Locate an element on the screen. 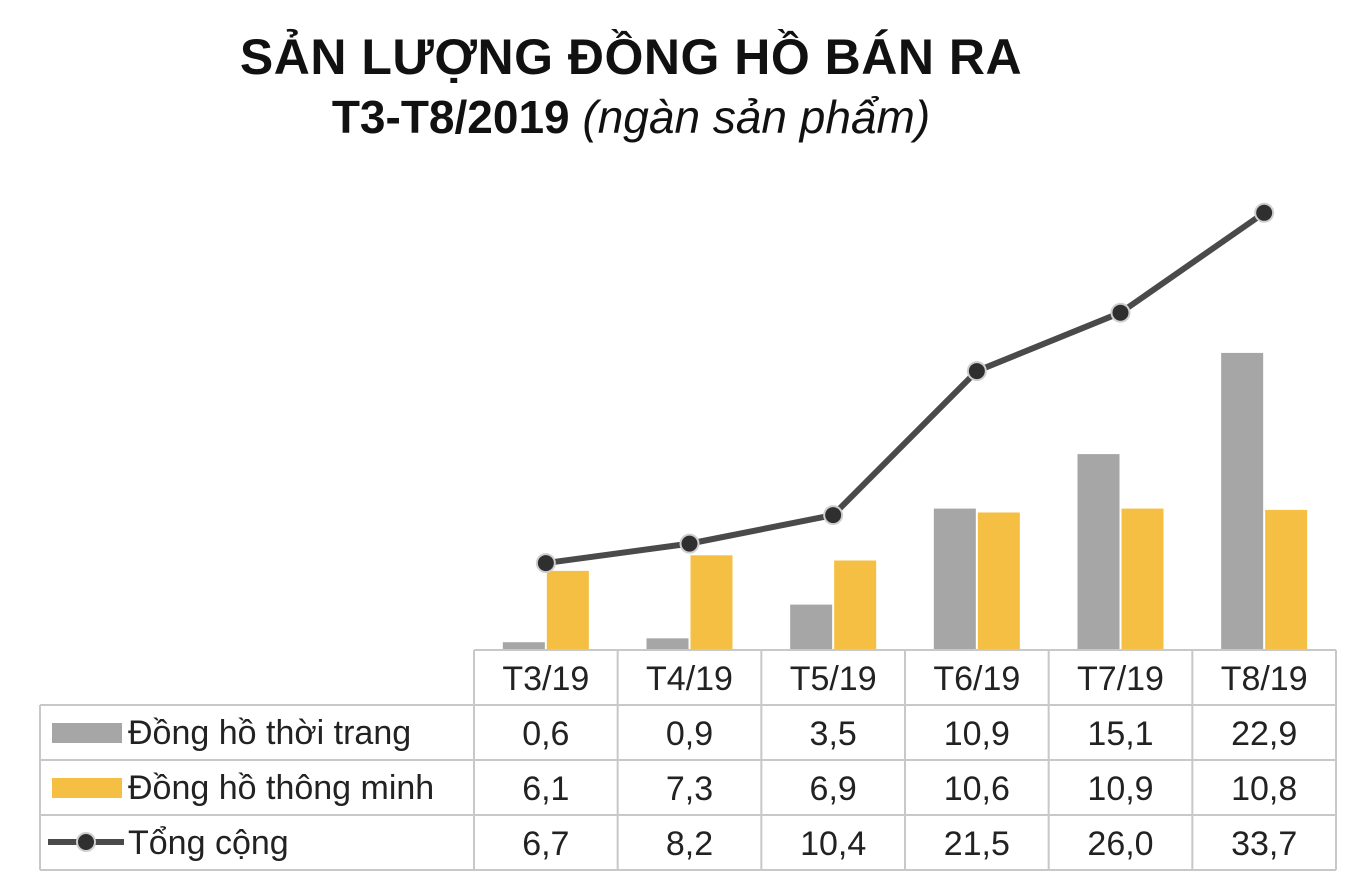 The width and height of the screenshot is (1356, 888). data-label: 6,9 is located at coordinates (833, 789).